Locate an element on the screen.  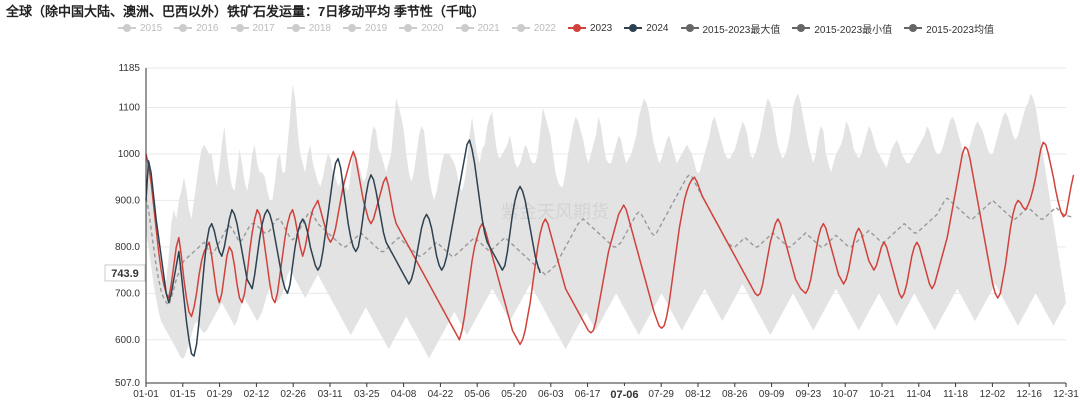
x-tick-label: 12-31 is located at coordinates (1066, 394).